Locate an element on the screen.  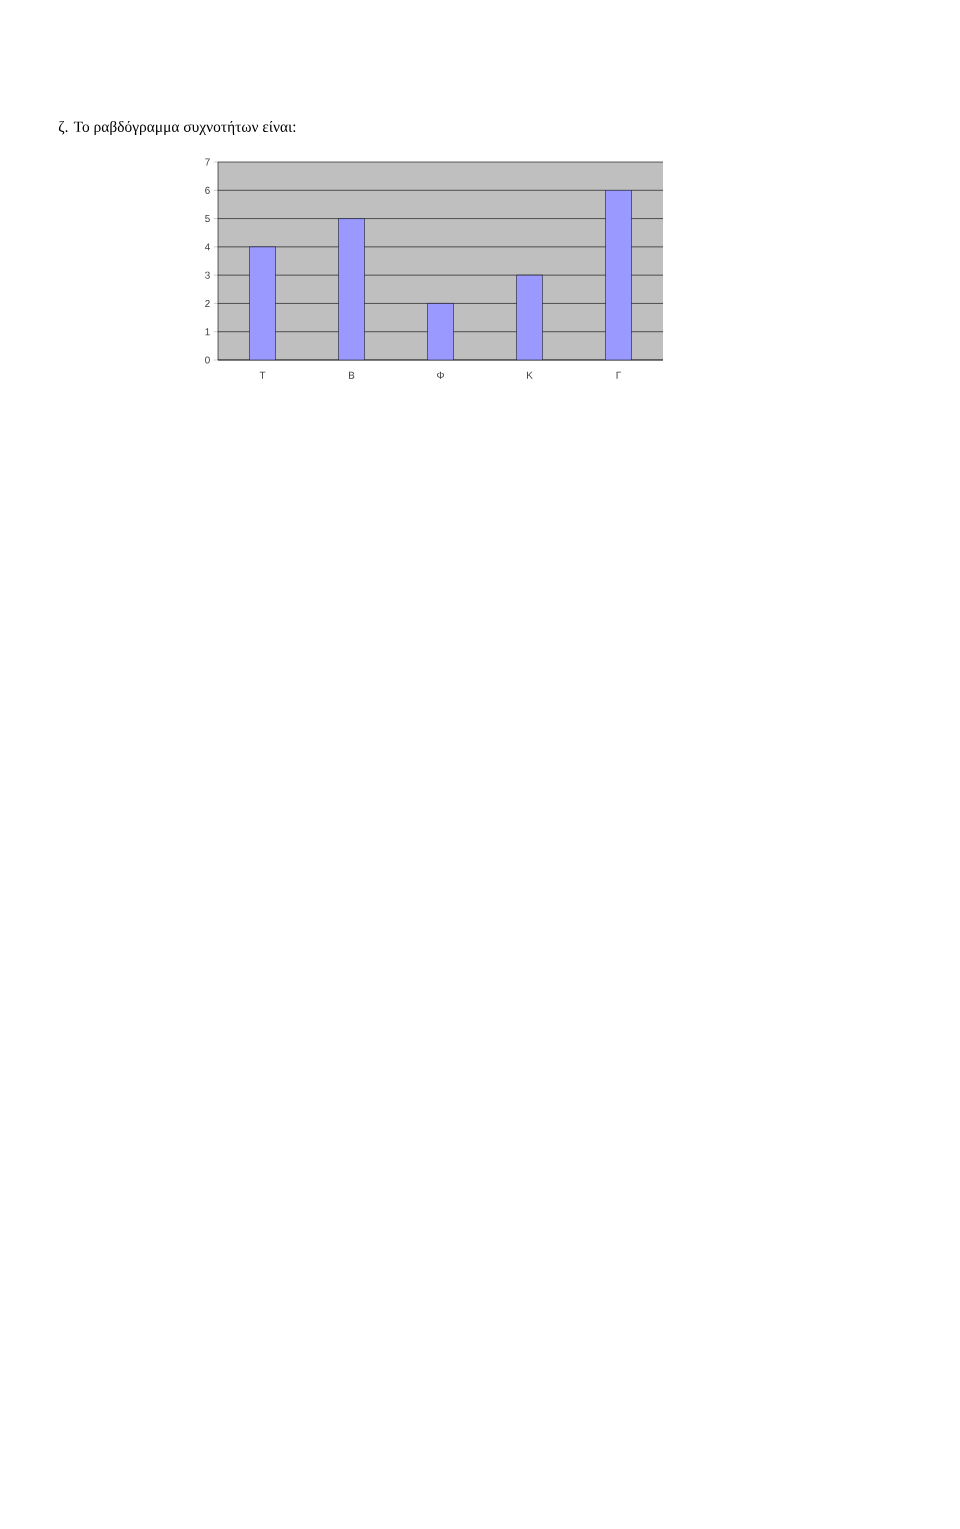
y-tick-label: 4 is located at coordinates (207, 247).